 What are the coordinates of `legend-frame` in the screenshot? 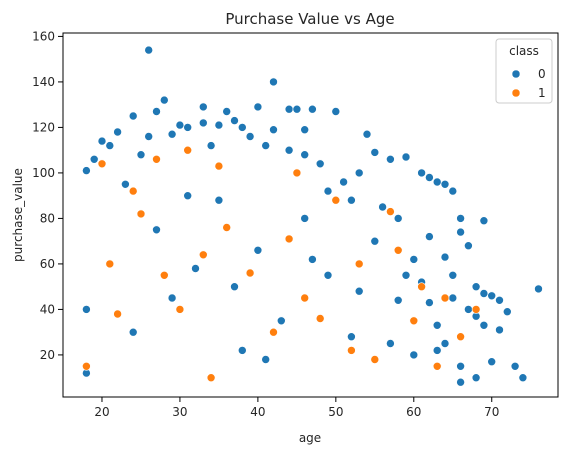 It's located at (524, 71).